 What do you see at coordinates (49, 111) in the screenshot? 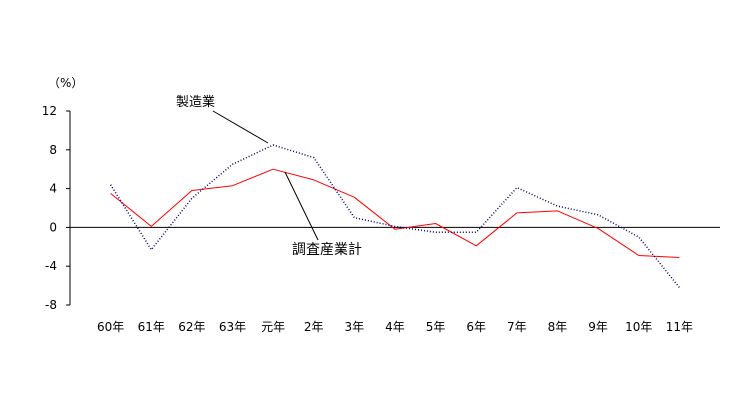
I see `y-tick-label: 12` at bounding box center [49, 111].